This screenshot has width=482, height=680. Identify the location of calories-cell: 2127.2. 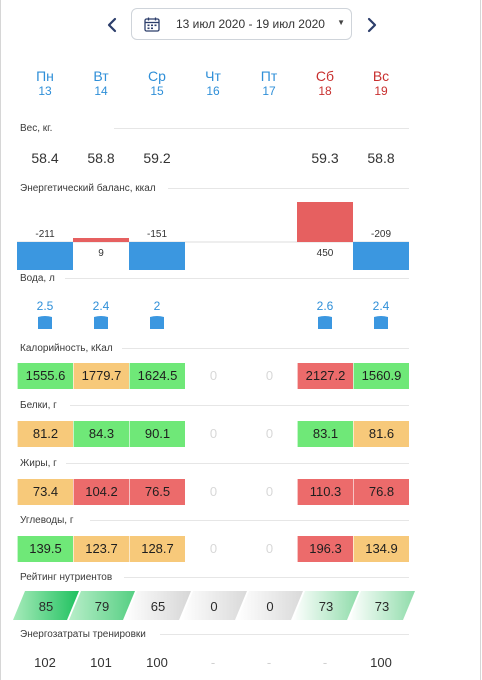
(325, 376).